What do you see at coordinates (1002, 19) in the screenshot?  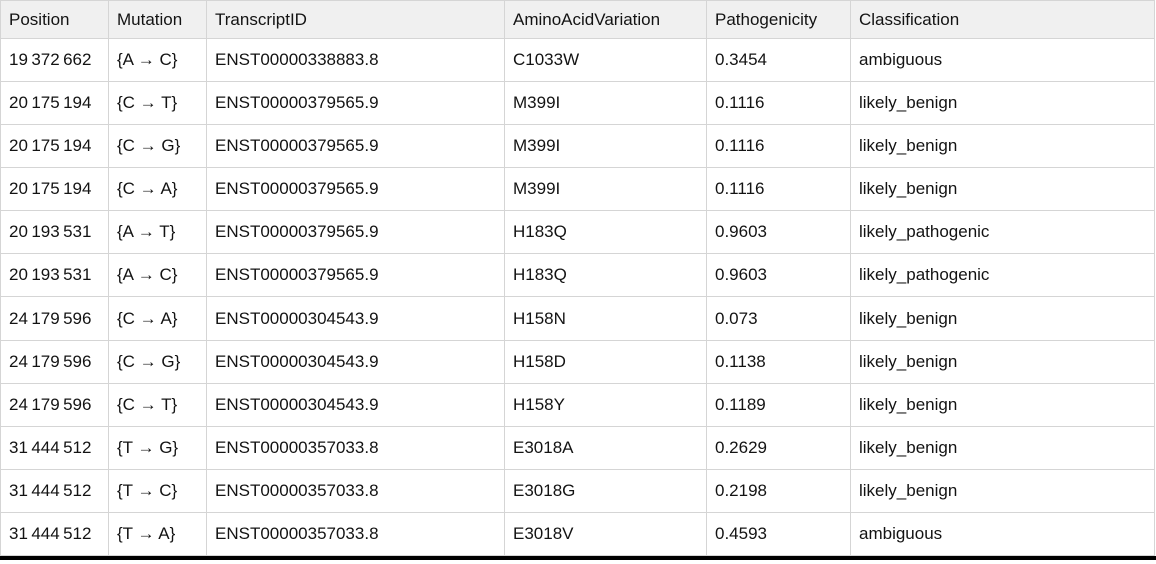 I see `column-header-classification: Classification` at bounding box center [1002, 19].